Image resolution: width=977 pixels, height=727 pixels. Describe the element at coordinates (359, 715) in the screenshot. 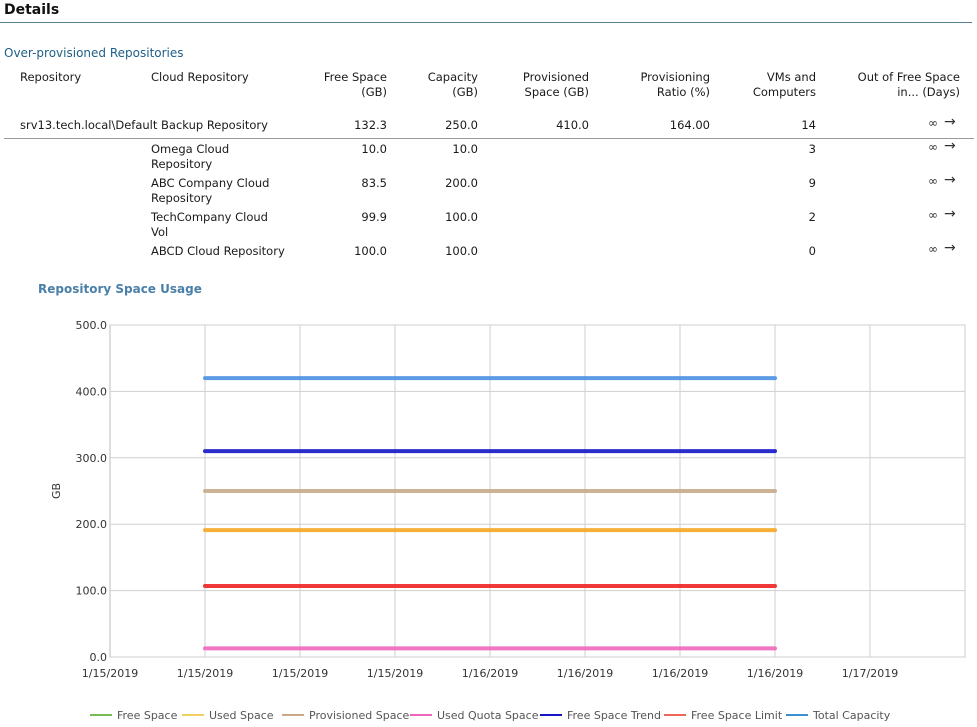

I see `legend-label: Provisioned Space` at that location.